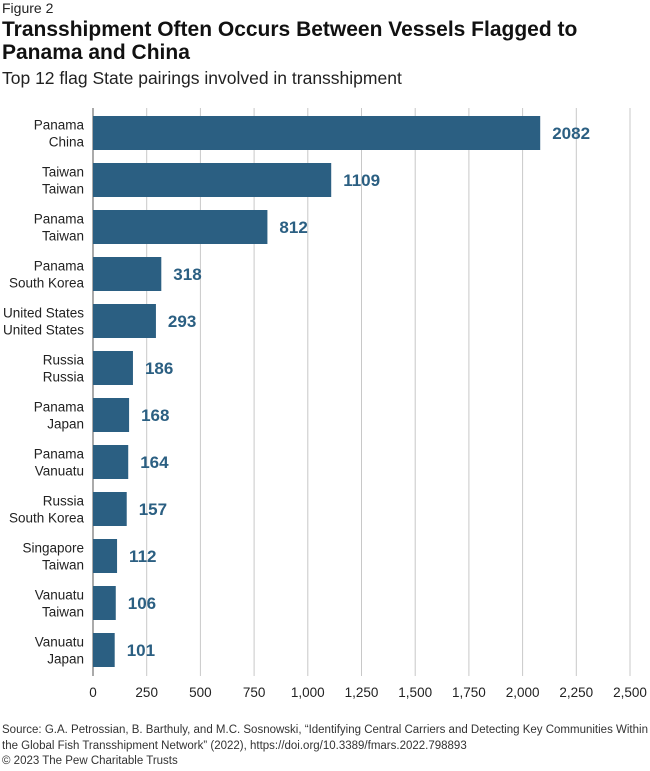  Describe the element at coordinates (200, 692) in the screenshot. I see `x-tick-label: 500` at that location.